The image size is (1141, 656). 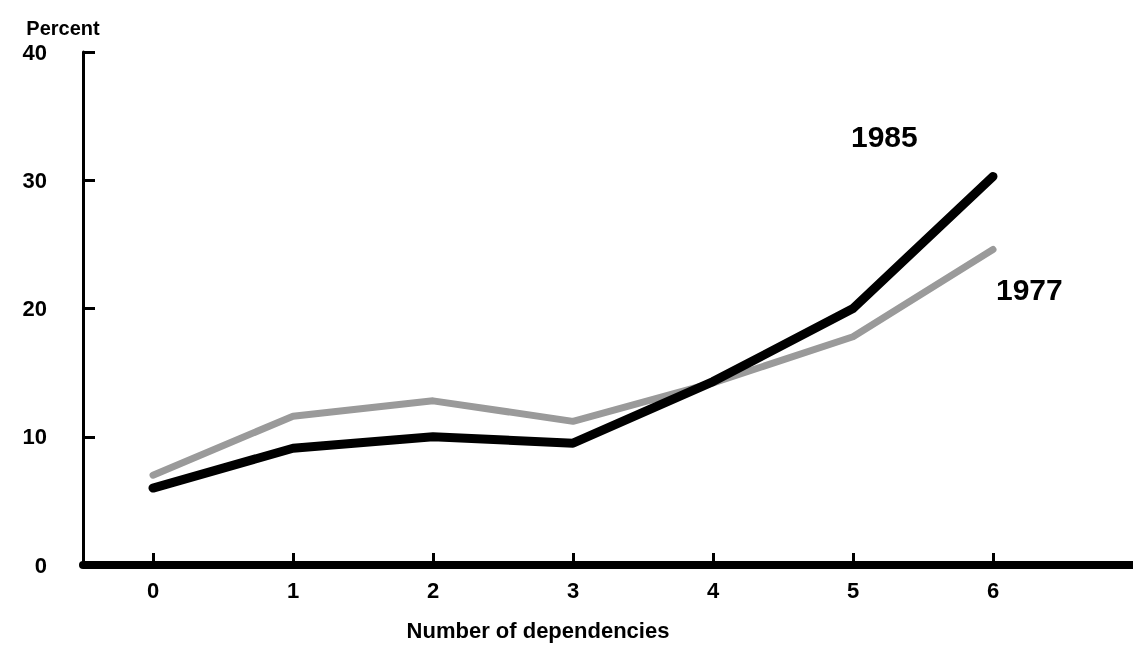 I want to click on x-tick-label: 5, so click(x=853, y=590).